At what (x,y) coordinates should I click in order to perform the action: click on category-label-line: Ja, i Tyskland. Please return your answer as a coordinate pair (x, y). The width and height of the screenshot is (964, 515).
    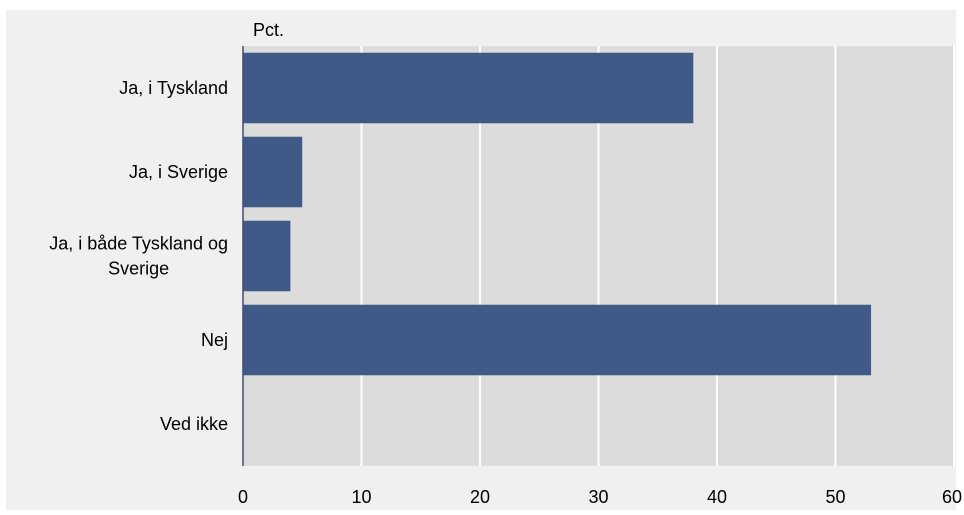
    Looking at the image, I should click on (173, 88).